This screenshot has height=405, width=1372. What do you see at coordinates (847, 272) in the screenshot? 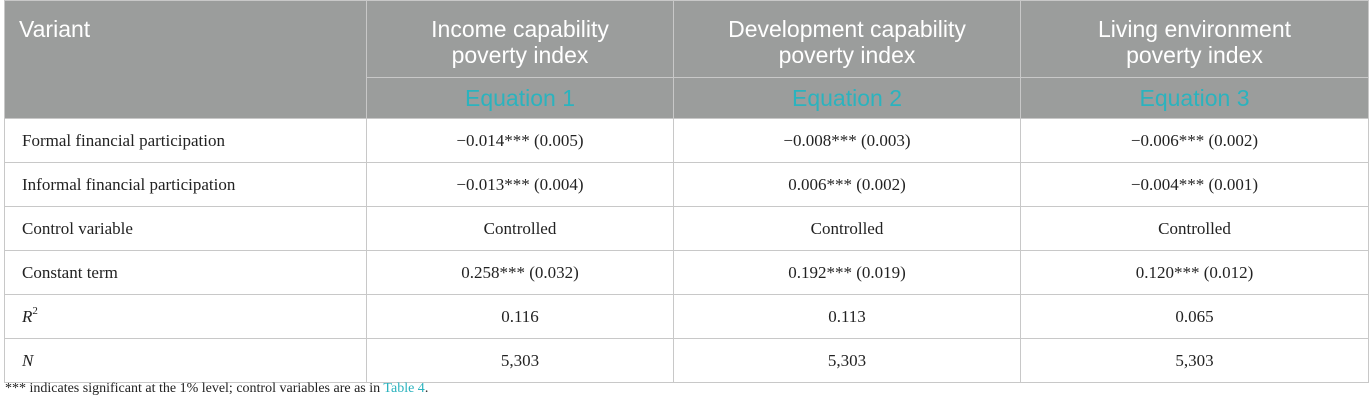
I see `table-cell: 0.192*** (0.019)` at bounding box center [847, 272].